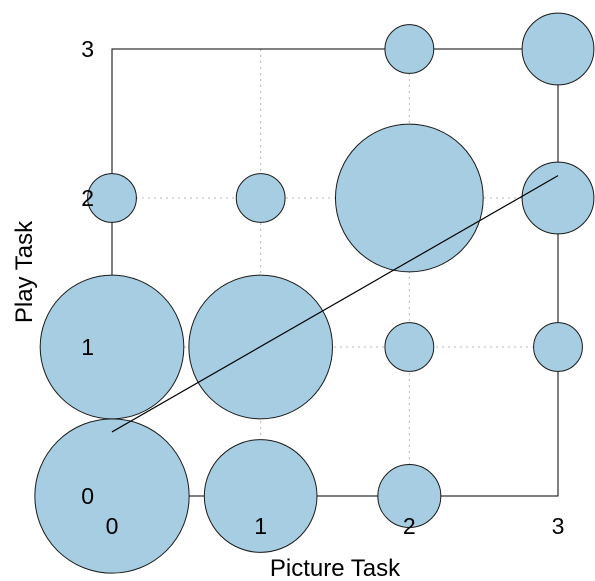 This screenshot has height=581, width=595. Describe the element at coordinates (112, 526) in the screenshot. I see `x-tick-label: 0` at that location.